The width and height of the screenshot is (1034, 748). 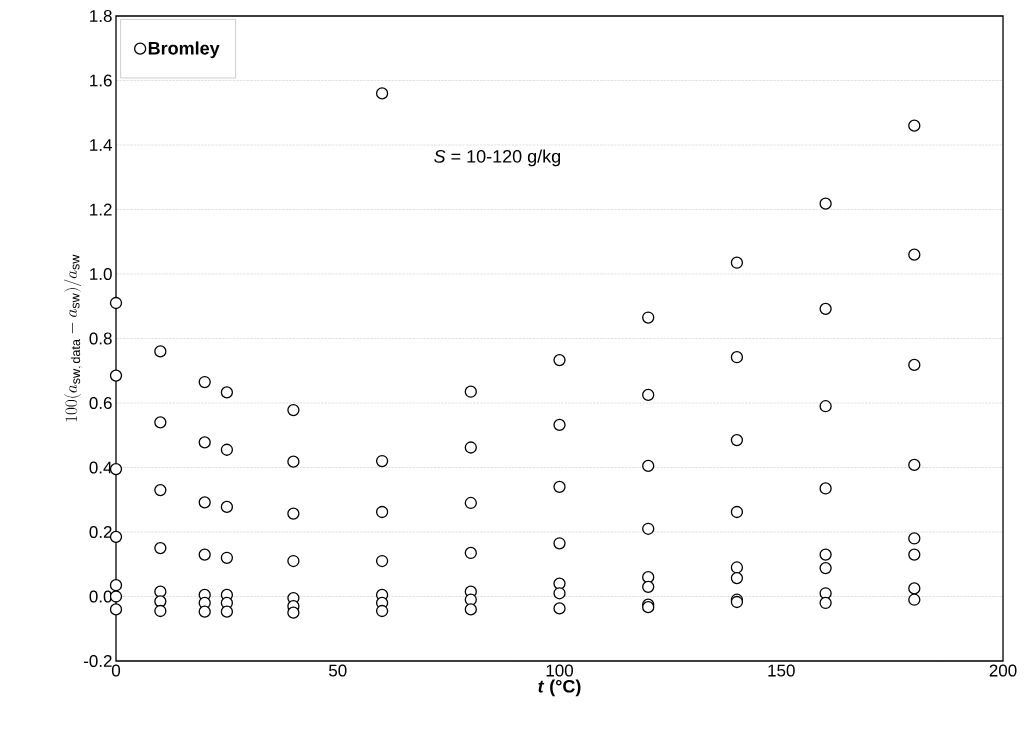 I want to click on annotation: S = 10-120 g/kg, so click(x=497, y=158).